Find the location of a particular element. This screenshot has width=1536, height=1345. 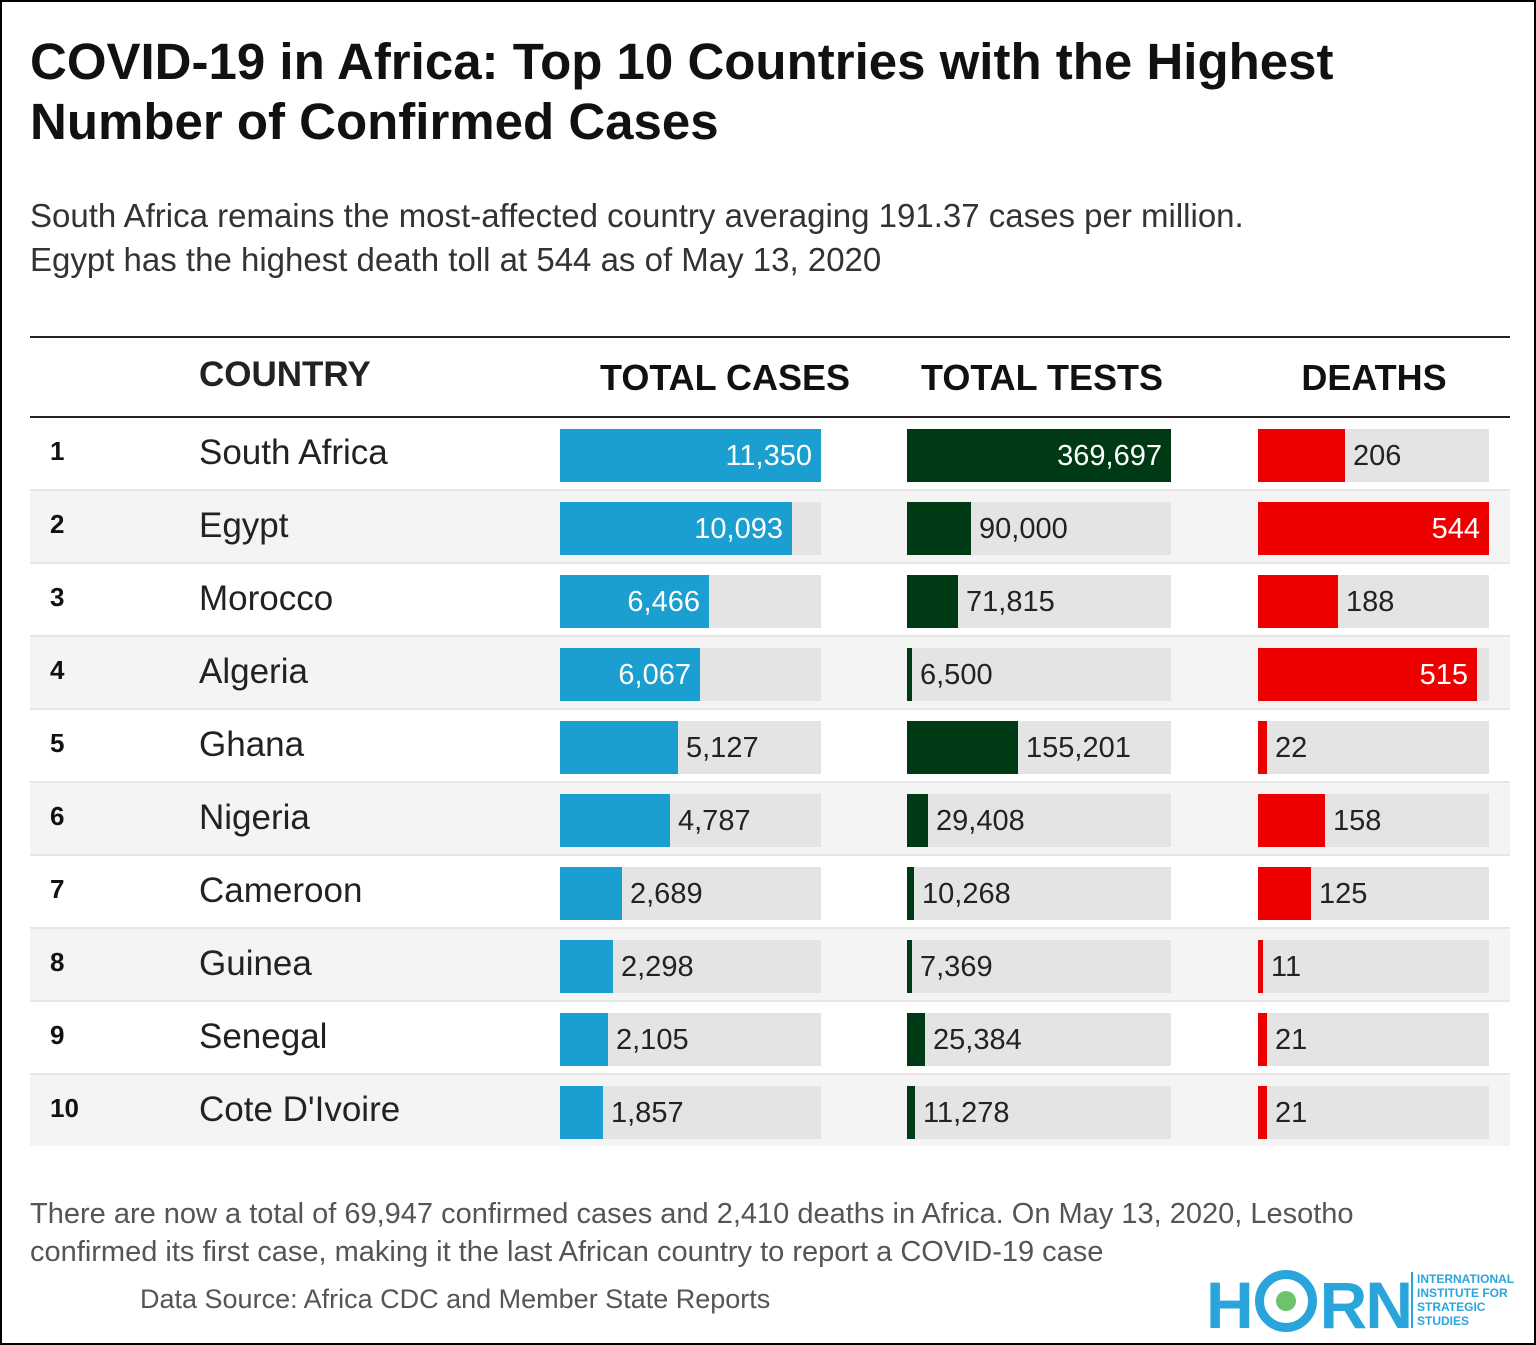

table-row: 3 Morocco 6,466 71,815 188 is located at coordinates (770, 600).